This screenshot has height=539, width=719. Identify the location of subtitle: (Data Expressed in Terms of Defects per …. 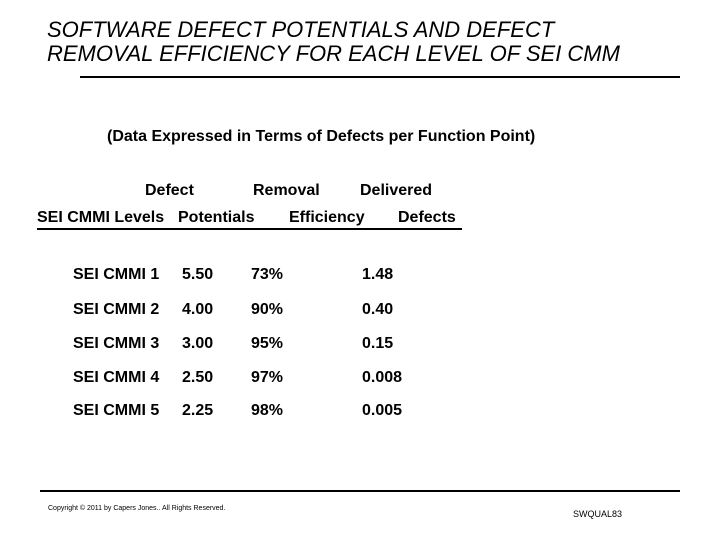
(321, 136).